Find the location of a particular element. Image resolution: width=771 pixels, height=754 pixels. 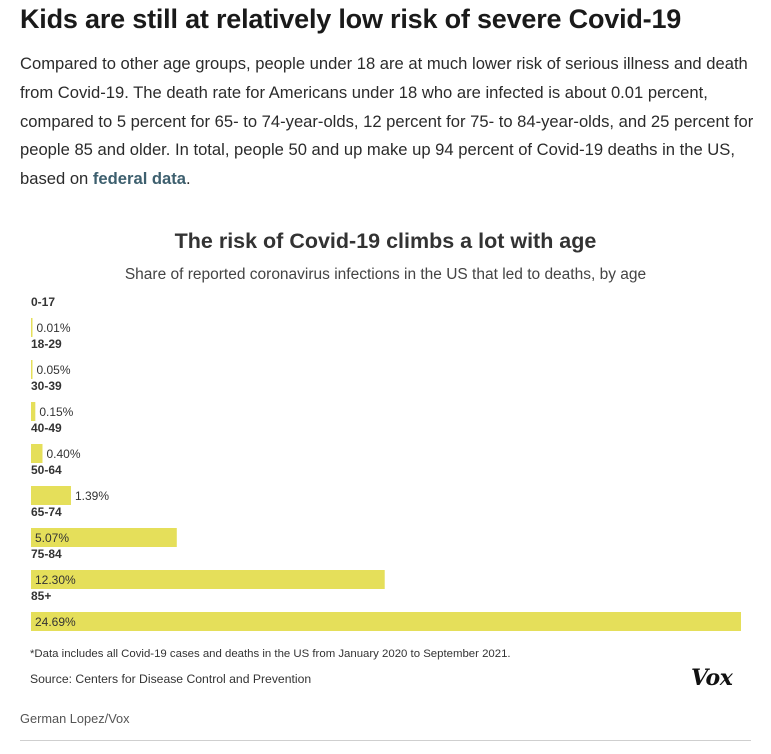

value-label: 0.15% is located at coordinates (56, 412).